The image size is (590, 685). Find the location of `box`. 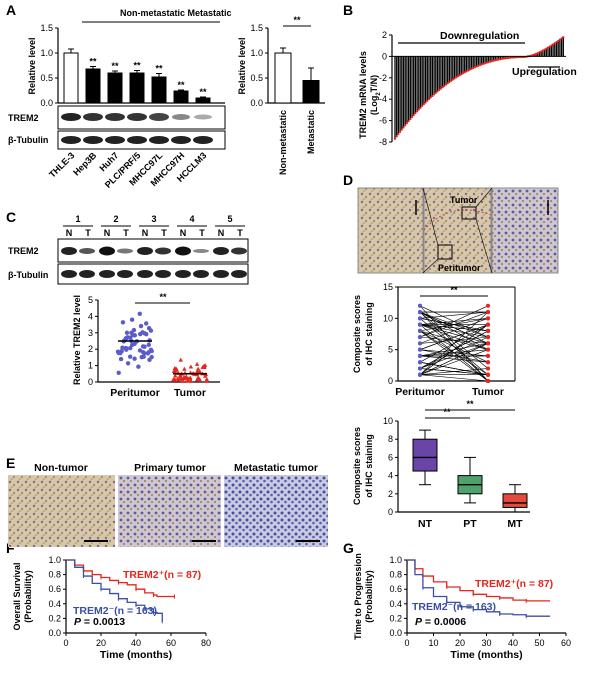

box is located at coordinates (425, 455).